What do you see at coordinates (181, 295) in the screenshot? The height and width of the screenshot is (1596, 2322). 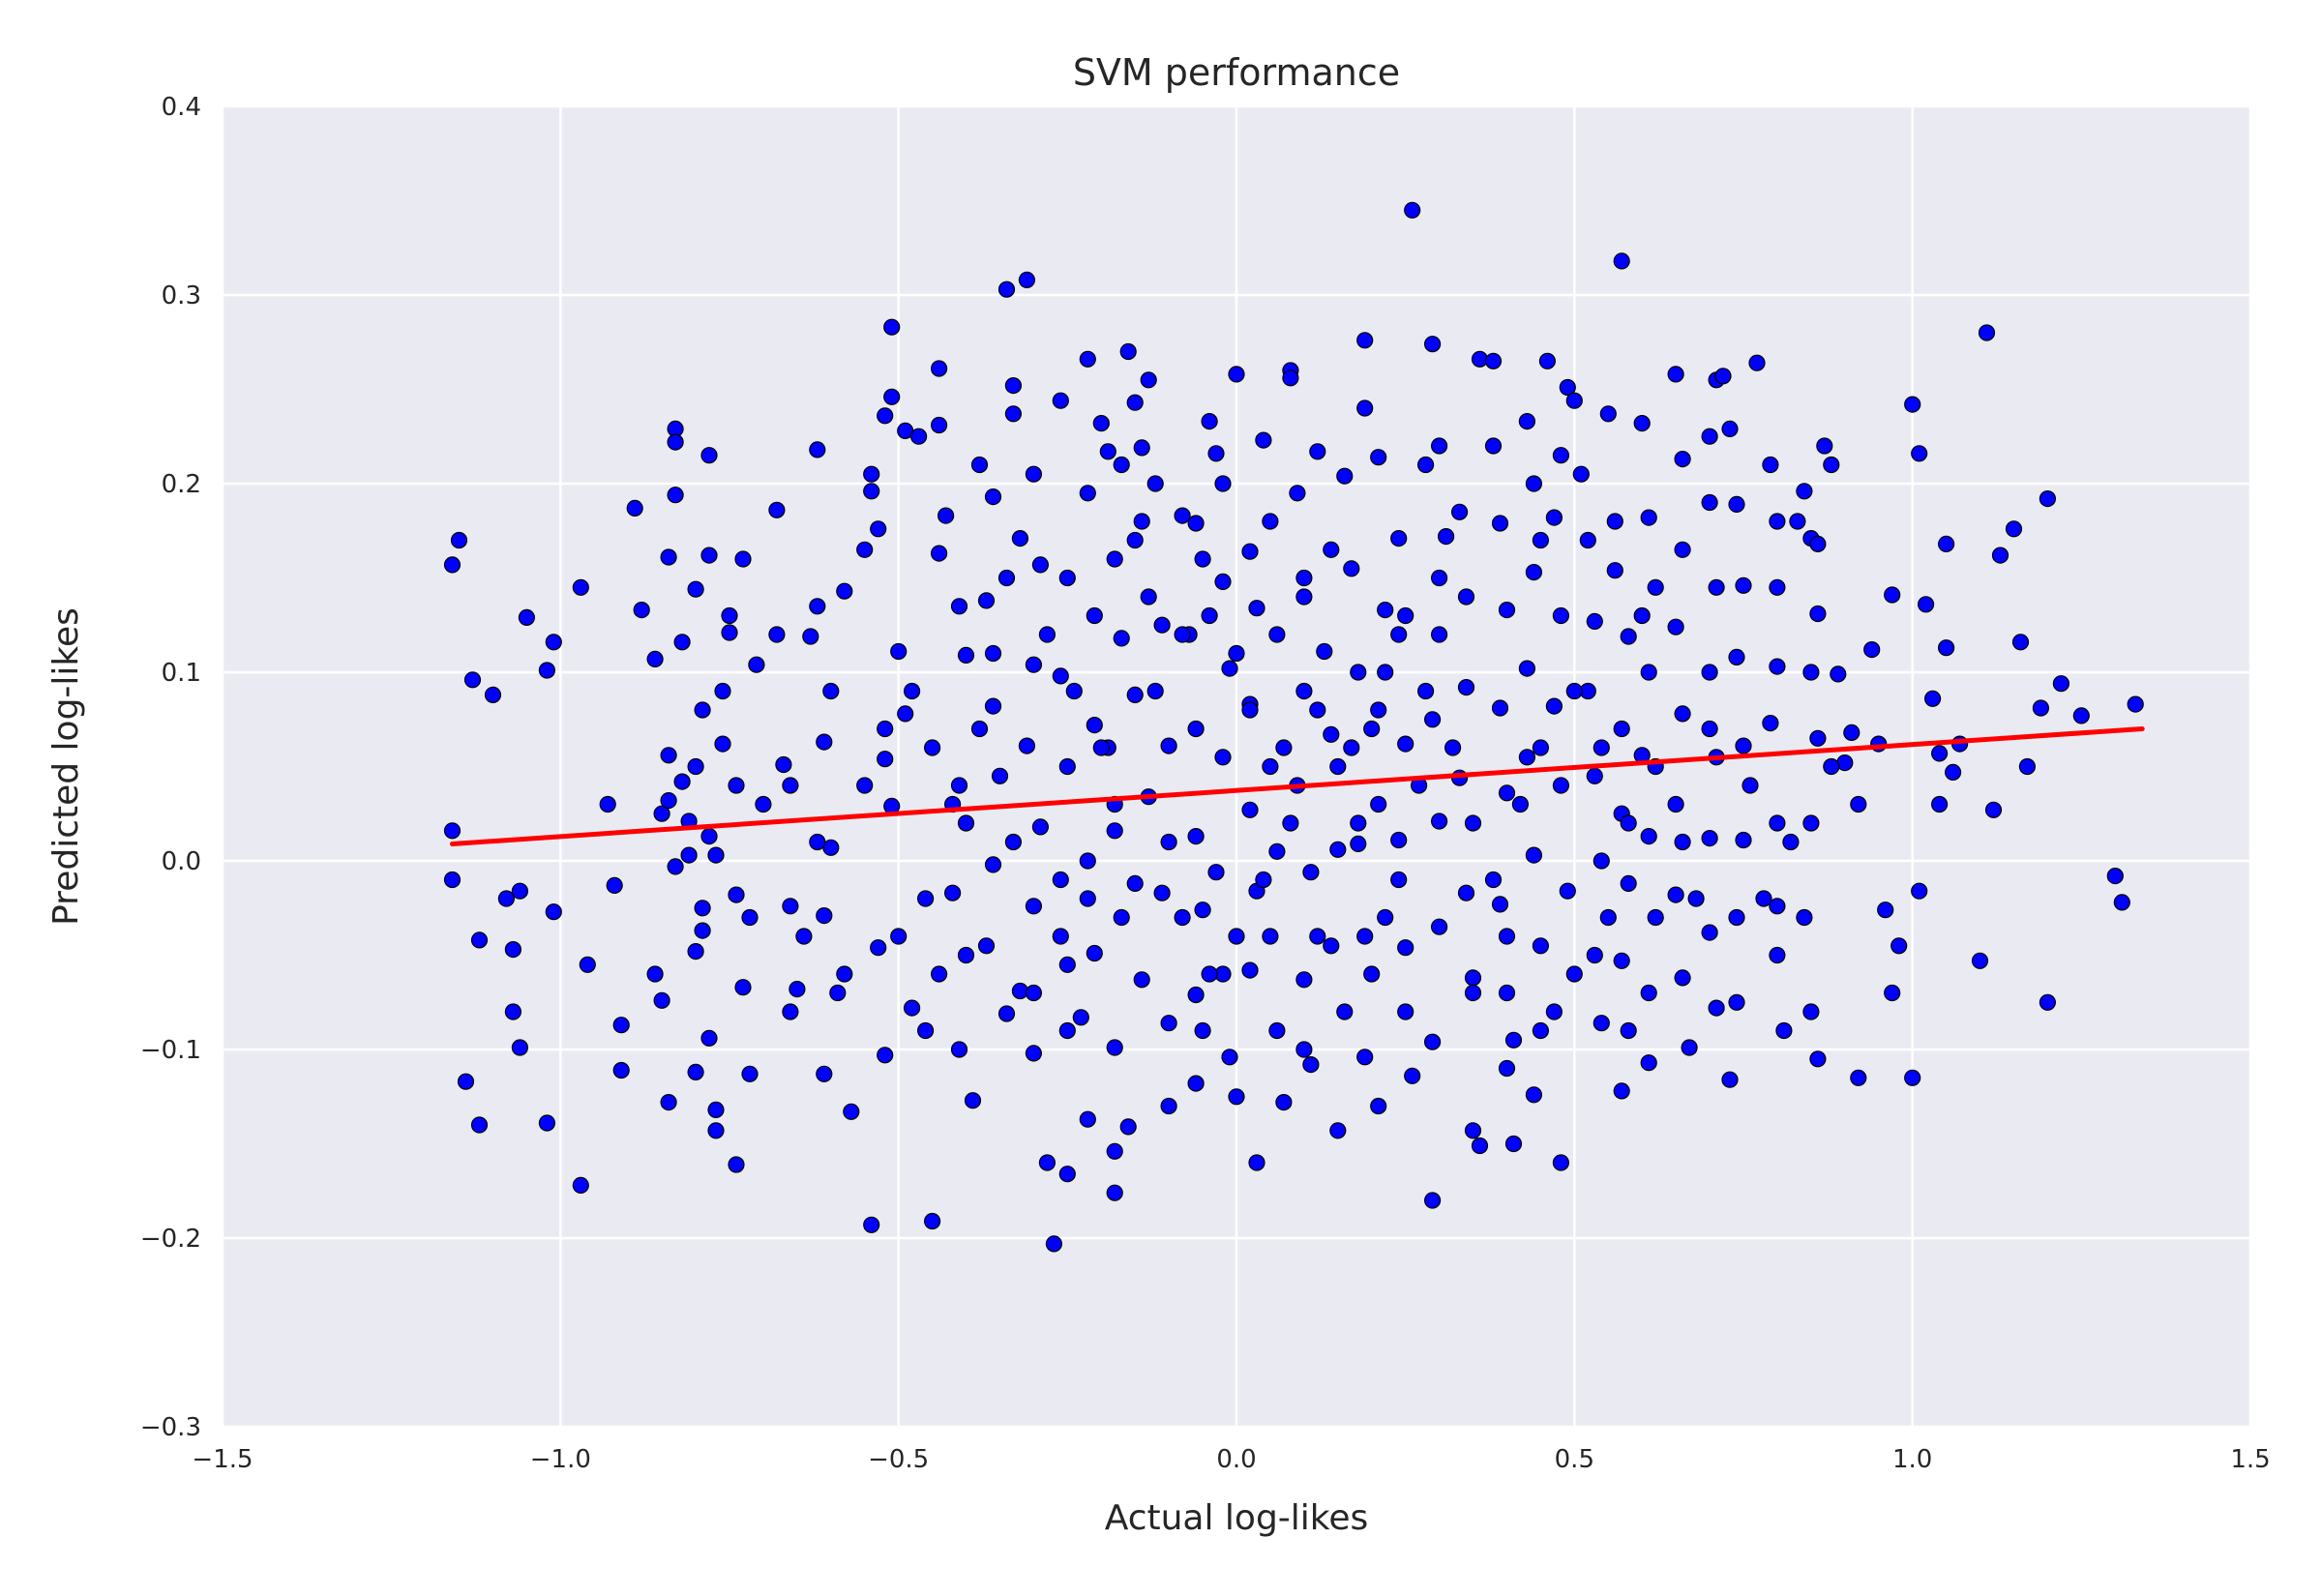 I see `y-tick-label: 0.3` at bounding box center [181, 295].